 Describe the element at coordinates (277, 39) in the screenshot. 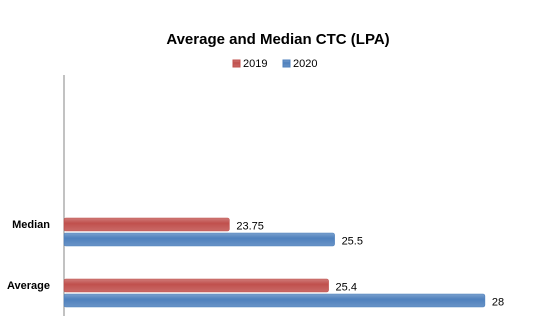

I see `chart-title: Average and Median CTC (LPA)` at that location.